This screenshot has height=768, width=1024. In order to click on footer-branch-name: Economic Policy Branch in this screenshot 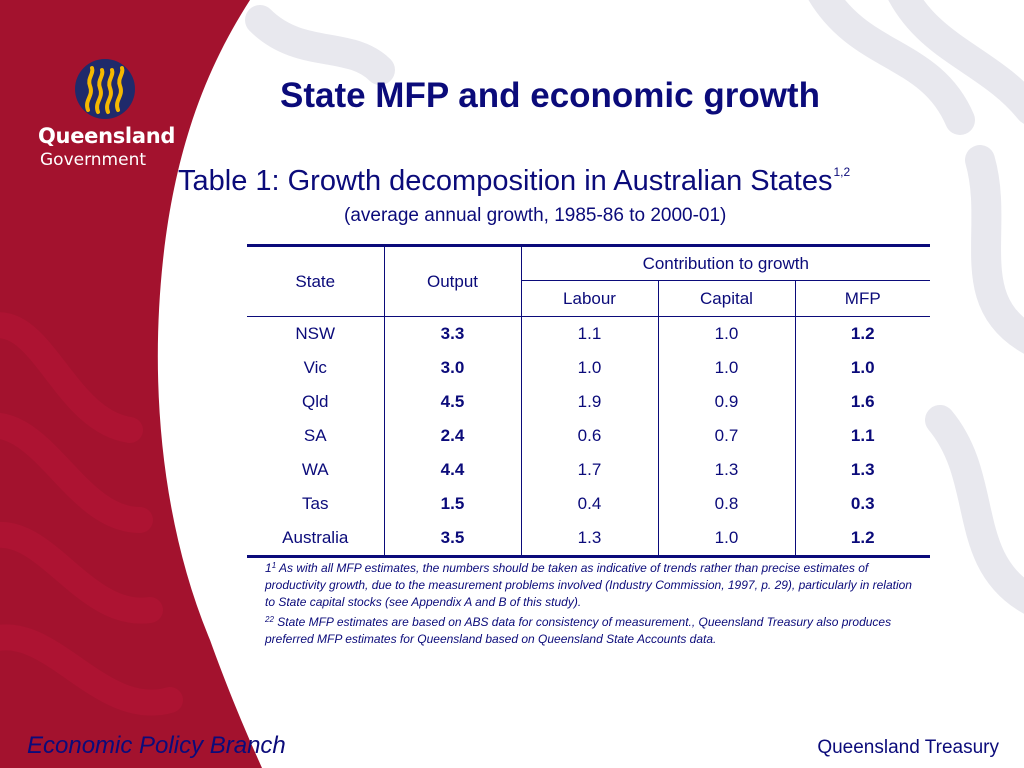, I will do `click(156, 745)`.